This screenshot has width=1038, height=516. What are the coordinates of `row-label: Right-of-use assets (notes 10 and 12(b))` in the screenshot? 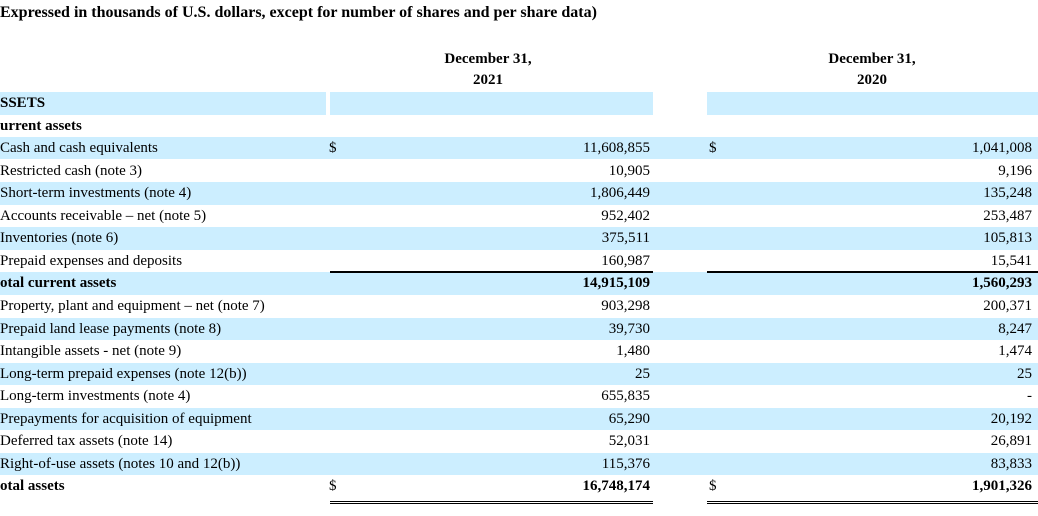 It's located at (120, 463).